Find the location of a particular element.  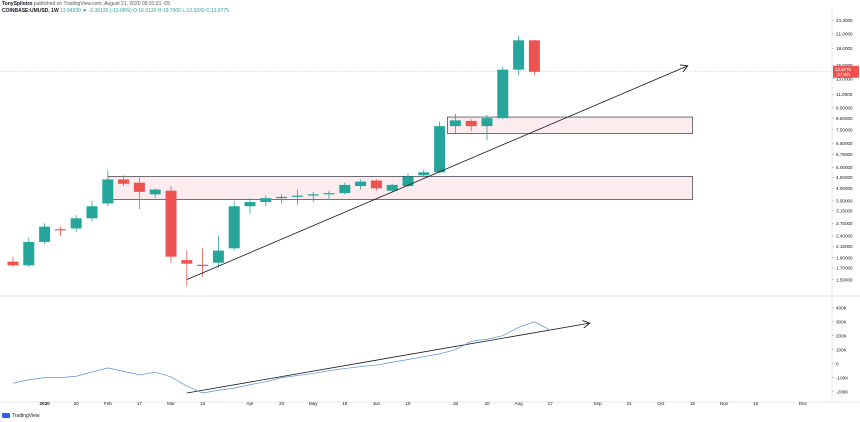

time-tick-label: 21 is located at coordinates (630, 403).